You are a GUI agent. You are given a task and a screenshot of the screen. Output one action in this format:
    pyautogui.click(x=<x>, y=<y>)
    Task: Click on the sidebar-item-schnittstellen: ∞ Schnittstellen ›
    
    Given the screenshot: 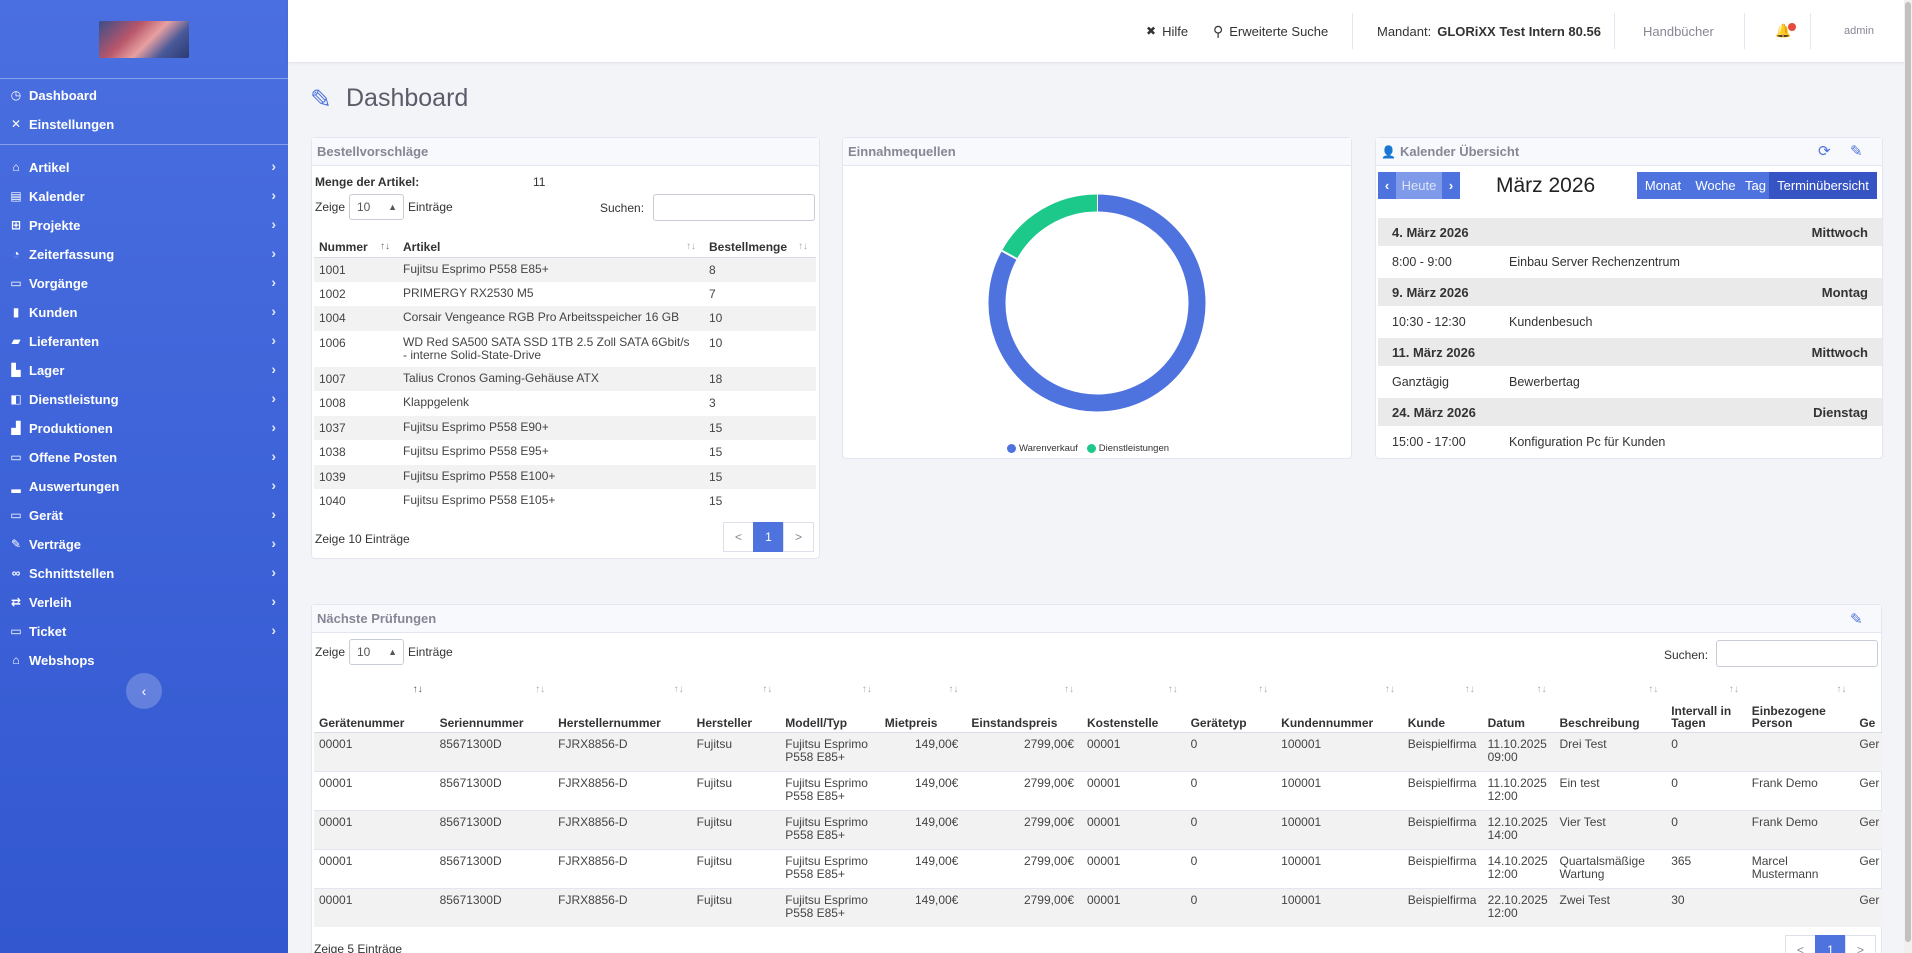 What is the action you would take?
    pyautogui.click(x=144, y=573)
    